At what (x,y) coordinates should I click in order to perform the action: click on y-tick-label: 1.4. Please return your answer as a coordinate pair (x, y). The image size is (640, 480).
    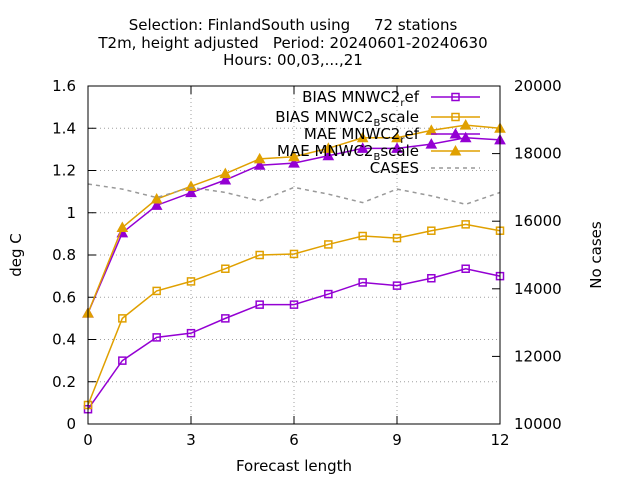
    Looking at the image, I should click on (64, 128).